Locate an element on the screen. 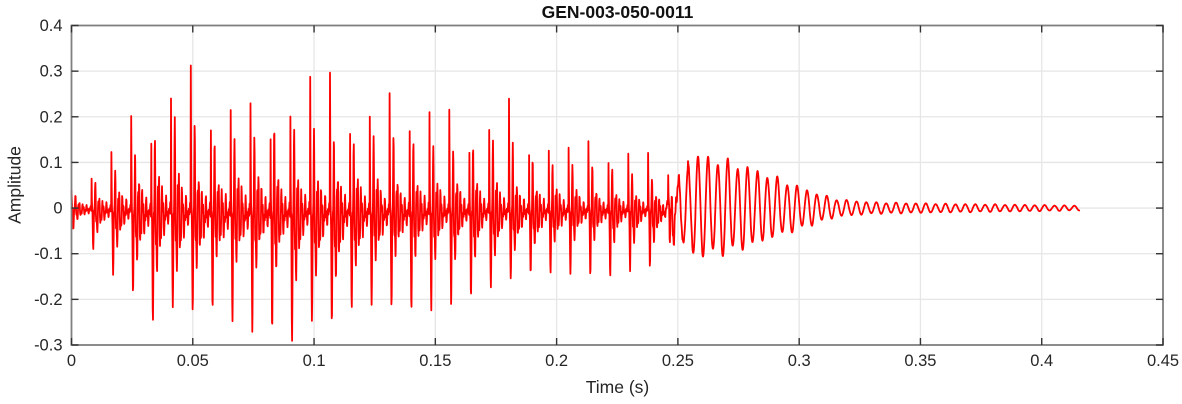 The height and width of the screenshot is (404, 1182). y-tick-label: -0.1 is located at coordinates (48, 254).